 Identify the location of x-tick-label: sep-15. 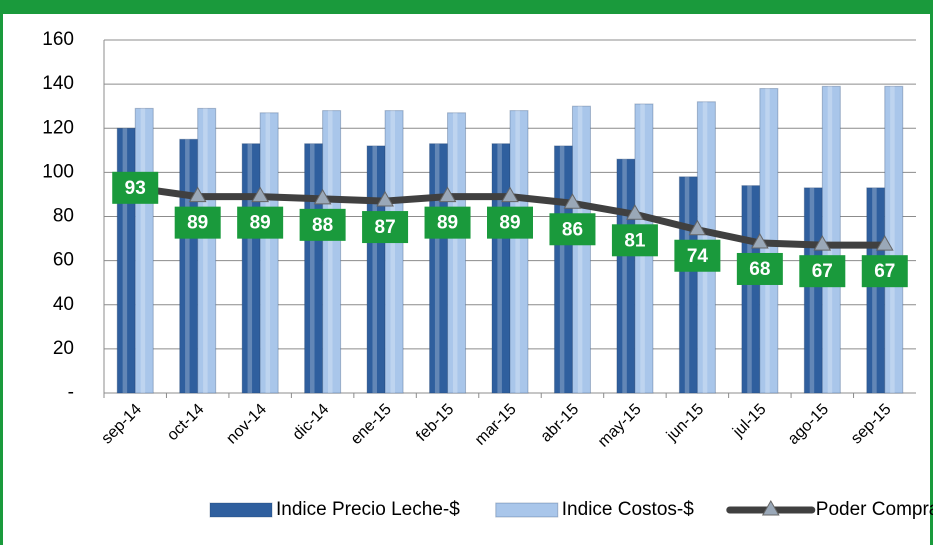
(871, 424).